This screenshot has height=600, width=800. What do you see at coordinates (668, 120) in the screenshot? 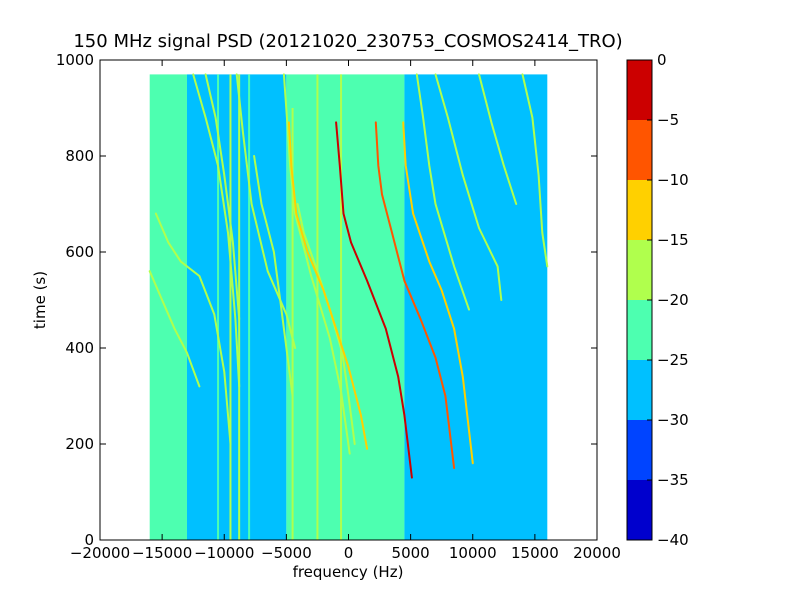
I see `colorbar-tick-label: −5` at bounding box center [668, 120].